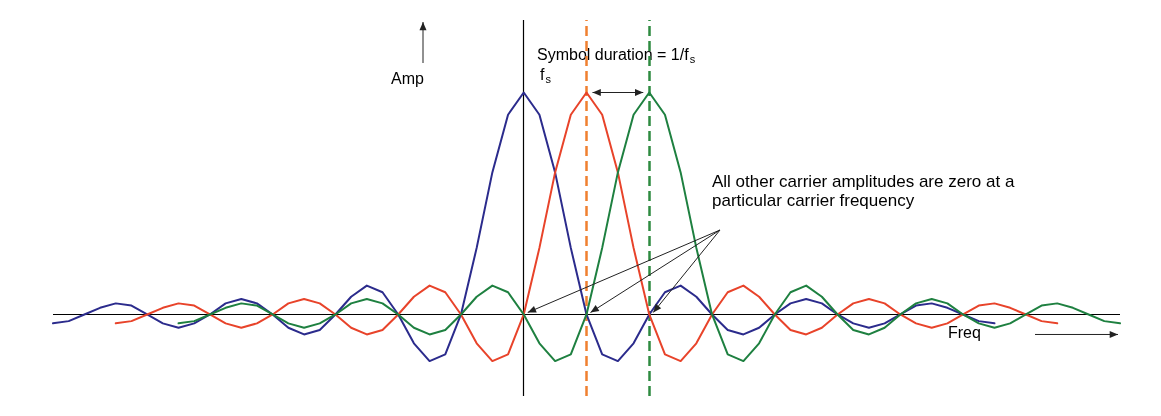  What do you see at coordinates (866, 191) in the screenshot?
I see `annotation: All other carrier amplitudes are zero at a particular carrier frequency` at bounding box center [866, 191].